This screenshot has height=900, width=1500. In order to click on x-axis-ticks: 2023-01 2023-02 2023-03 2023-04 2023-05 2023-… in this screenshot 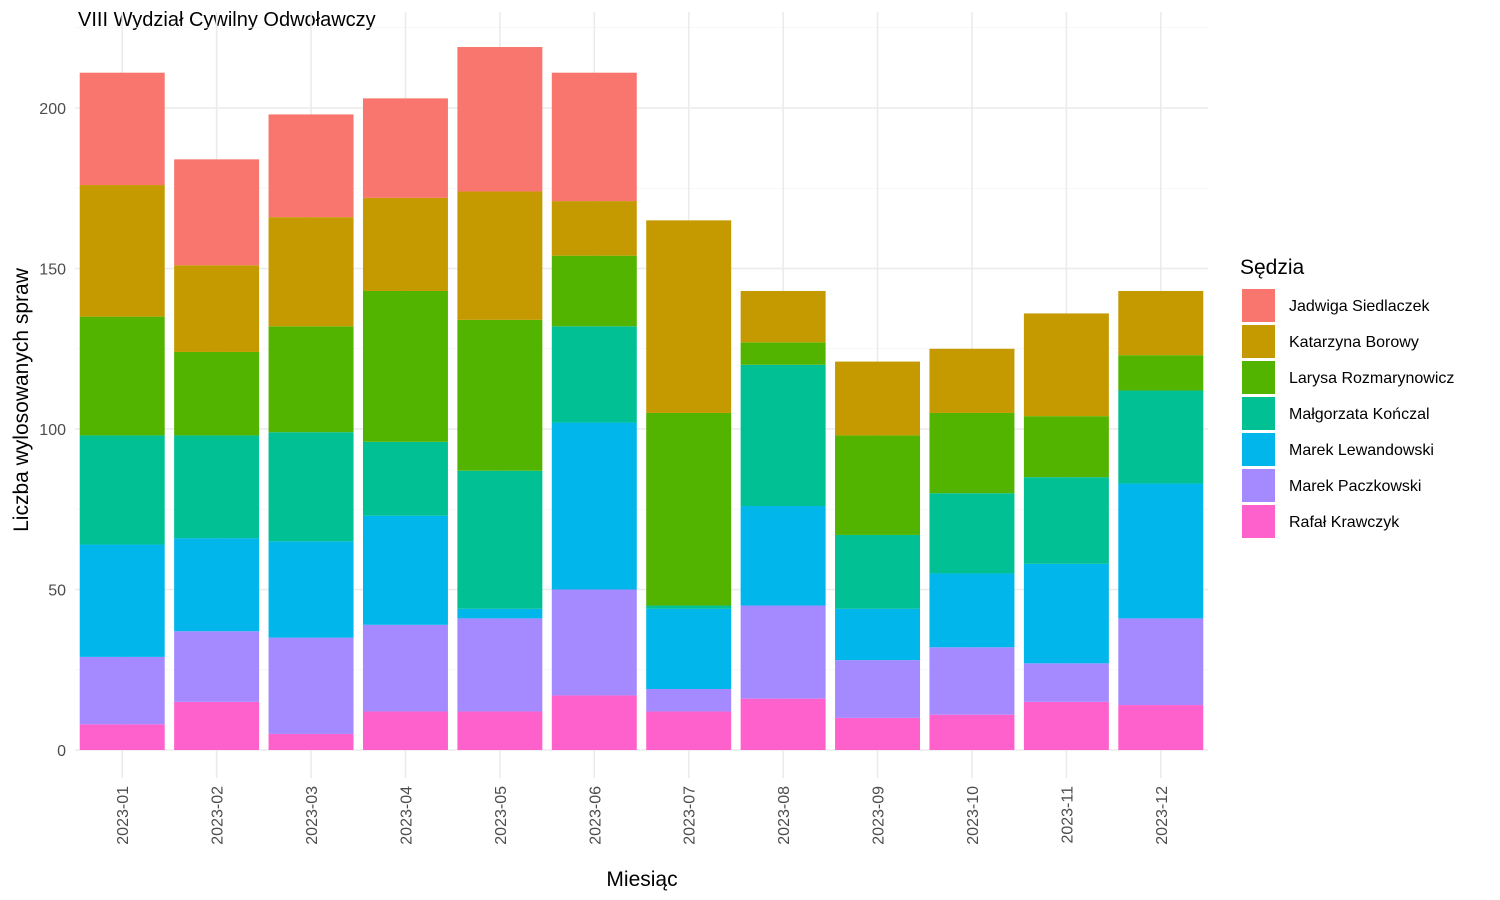, I will do `click(643, 815)`.